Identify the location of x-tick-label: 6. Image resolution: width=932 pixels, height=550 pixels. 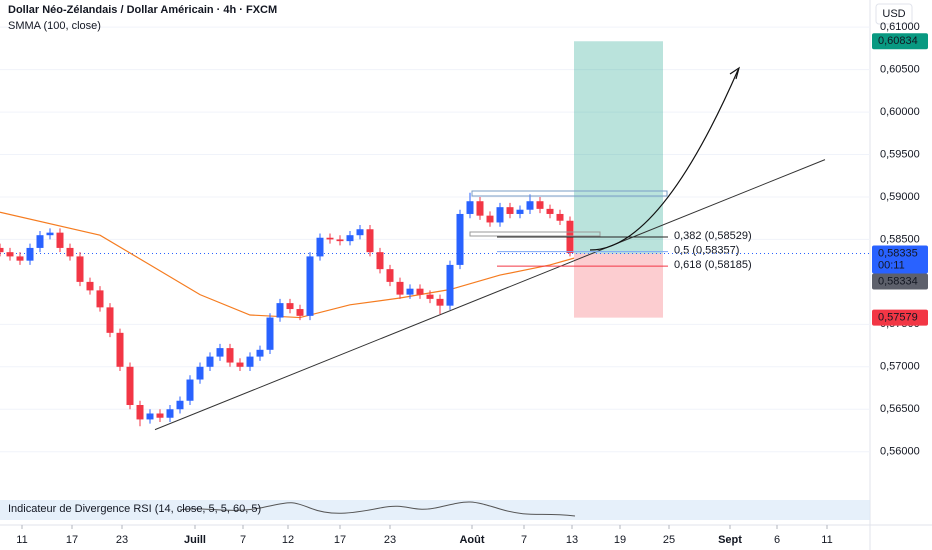
(777, 540).